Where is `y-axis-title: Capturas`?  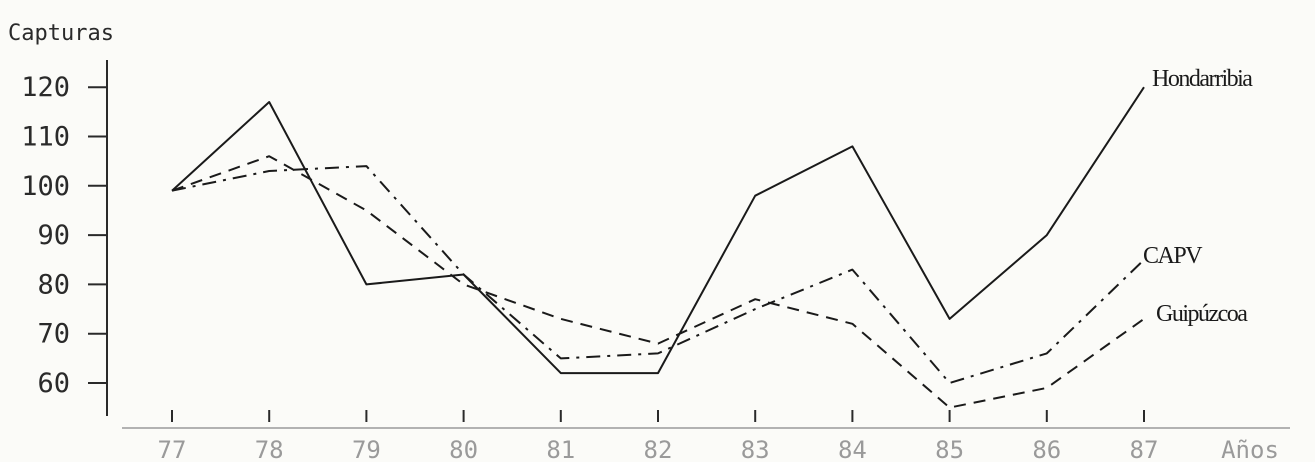 y-axis-title: Capturas is located at coordinates (61, 33).